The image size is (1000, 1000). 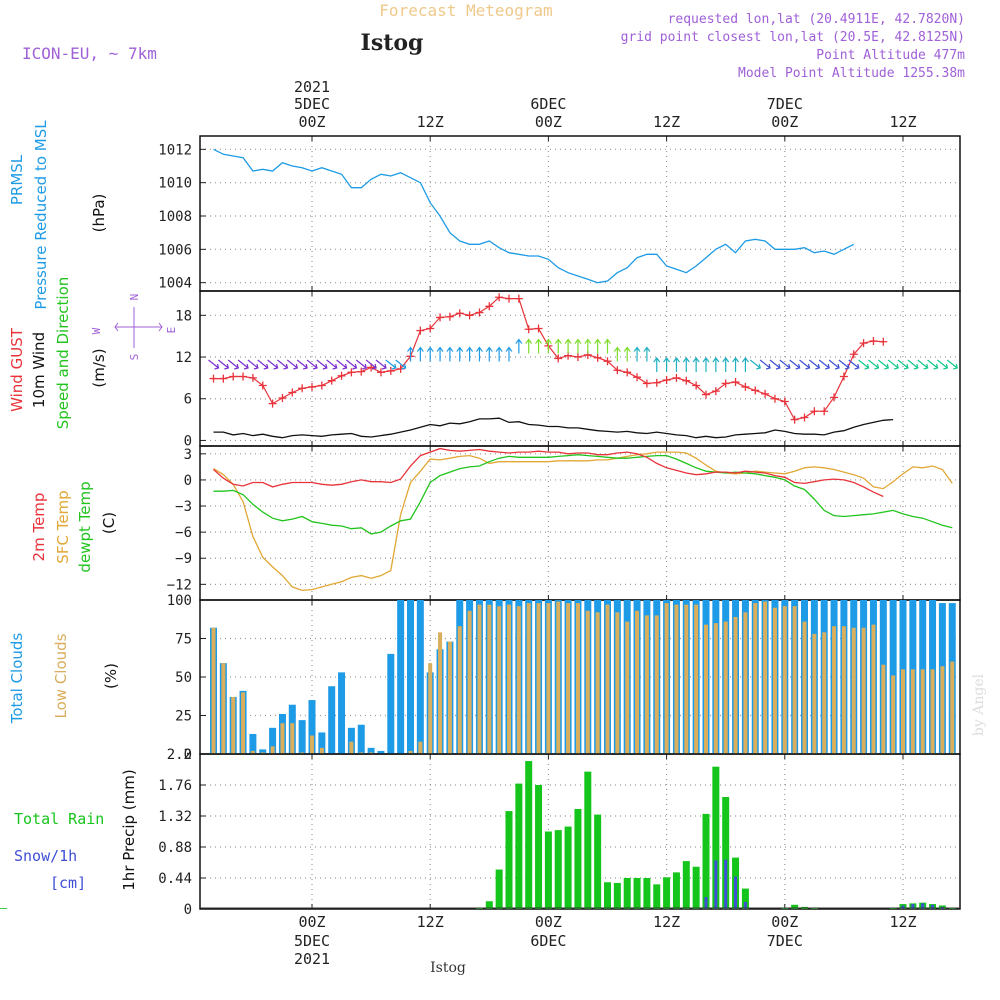 I want to click on pressure-unit: (hPa), so click(x=99, y=213).